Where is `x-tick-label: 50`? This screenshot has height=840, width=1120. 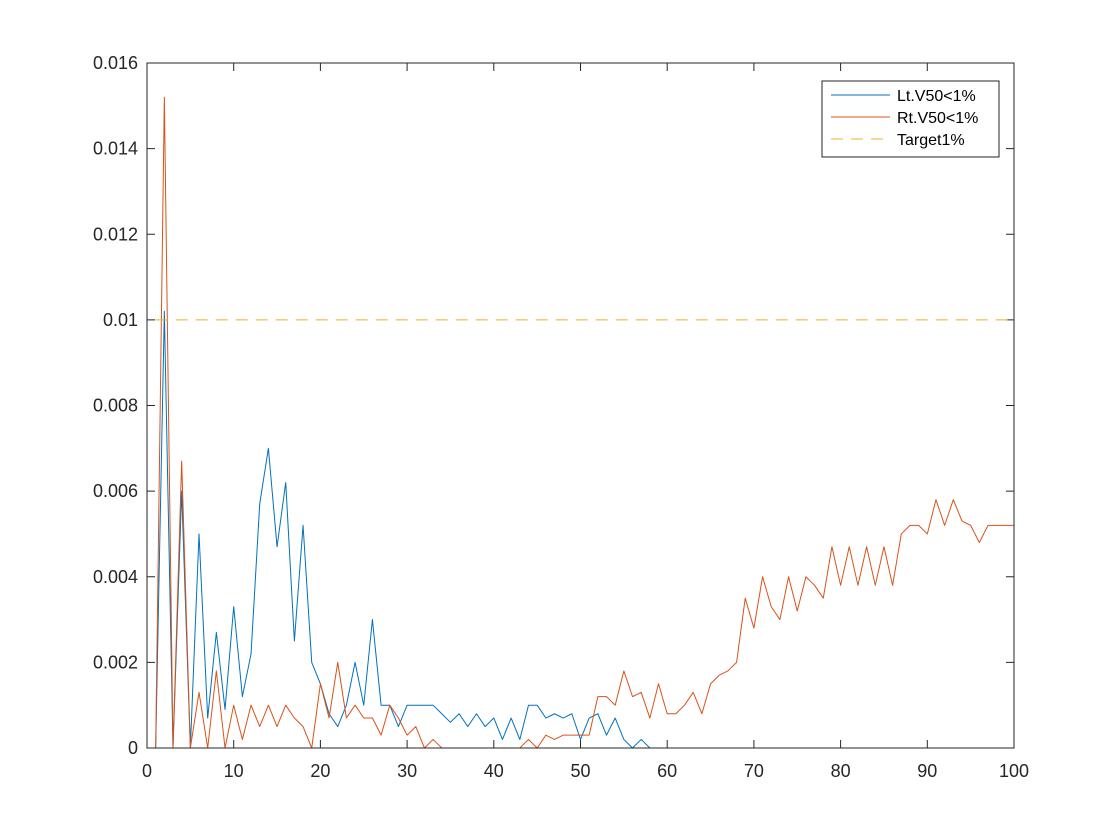 x-tick-label: 50 is located at coordinates (580, 771).